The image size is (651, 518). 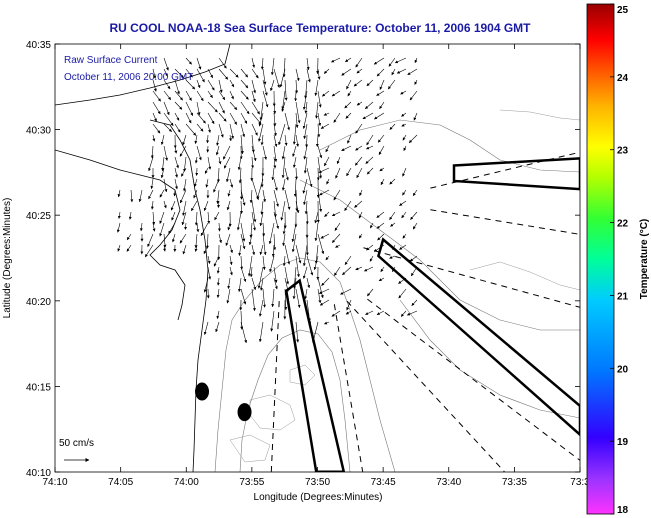 I want to click on x-tick-label: 73:35, so click(x=514, y=482).